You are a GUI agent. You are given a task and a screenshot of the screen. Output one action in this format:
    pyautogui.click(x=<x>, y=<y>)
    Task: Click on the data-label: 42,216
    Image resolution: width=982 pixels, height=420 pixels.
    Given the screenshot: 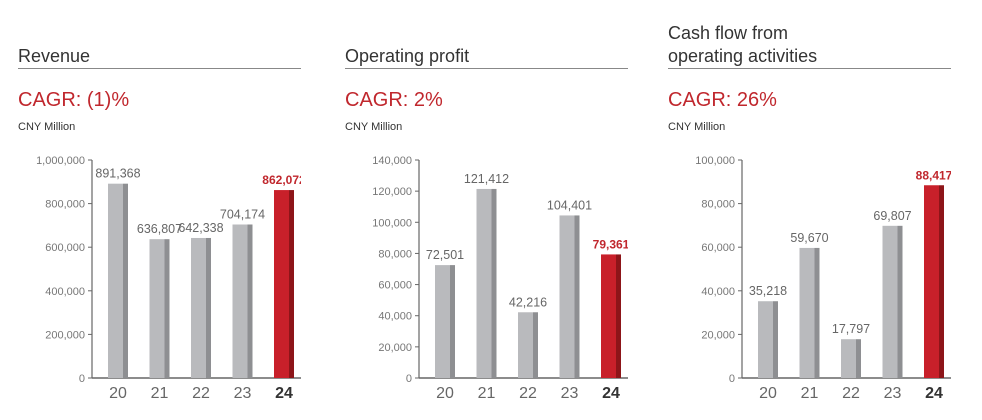 What is the action you would take?
    pyautogui.click(x=528, y=302)
    